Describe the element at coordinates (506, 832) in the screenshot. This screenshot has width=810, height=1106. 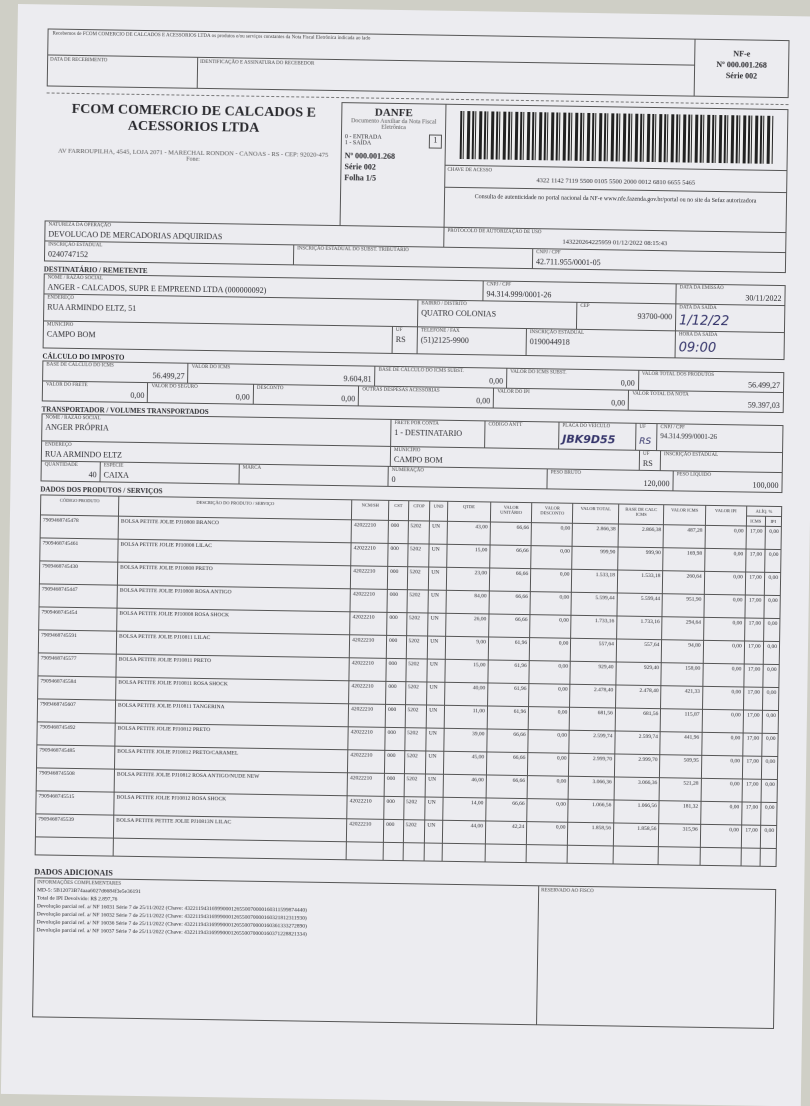
I see `table-cell: 42,24` at that location.